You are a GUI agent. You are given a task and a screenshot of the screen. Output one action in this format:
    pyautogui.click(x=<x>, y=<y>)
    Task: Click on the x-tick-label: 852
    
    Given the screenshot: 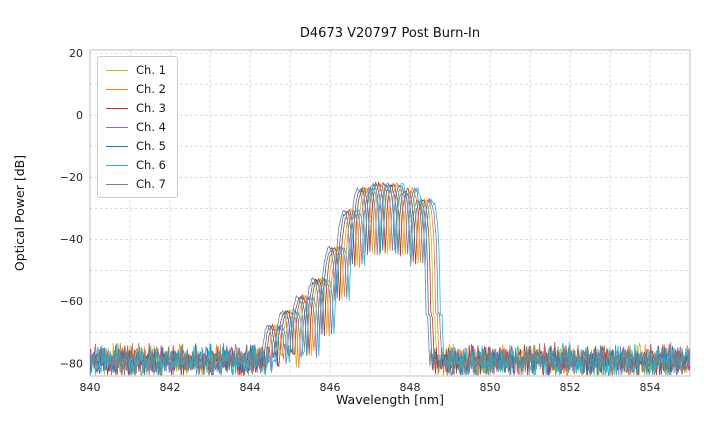 What is the action you would take?
    pyautogui.click(x=570, y=387)
    